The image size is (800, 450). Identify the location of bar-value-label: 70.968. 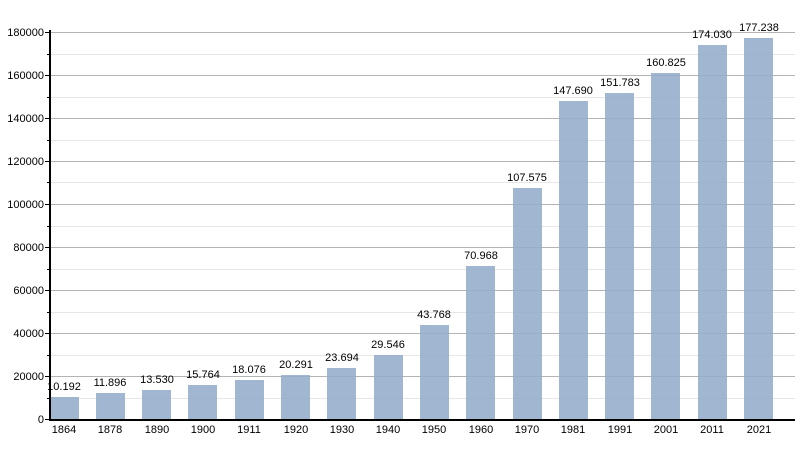
(481, 256).